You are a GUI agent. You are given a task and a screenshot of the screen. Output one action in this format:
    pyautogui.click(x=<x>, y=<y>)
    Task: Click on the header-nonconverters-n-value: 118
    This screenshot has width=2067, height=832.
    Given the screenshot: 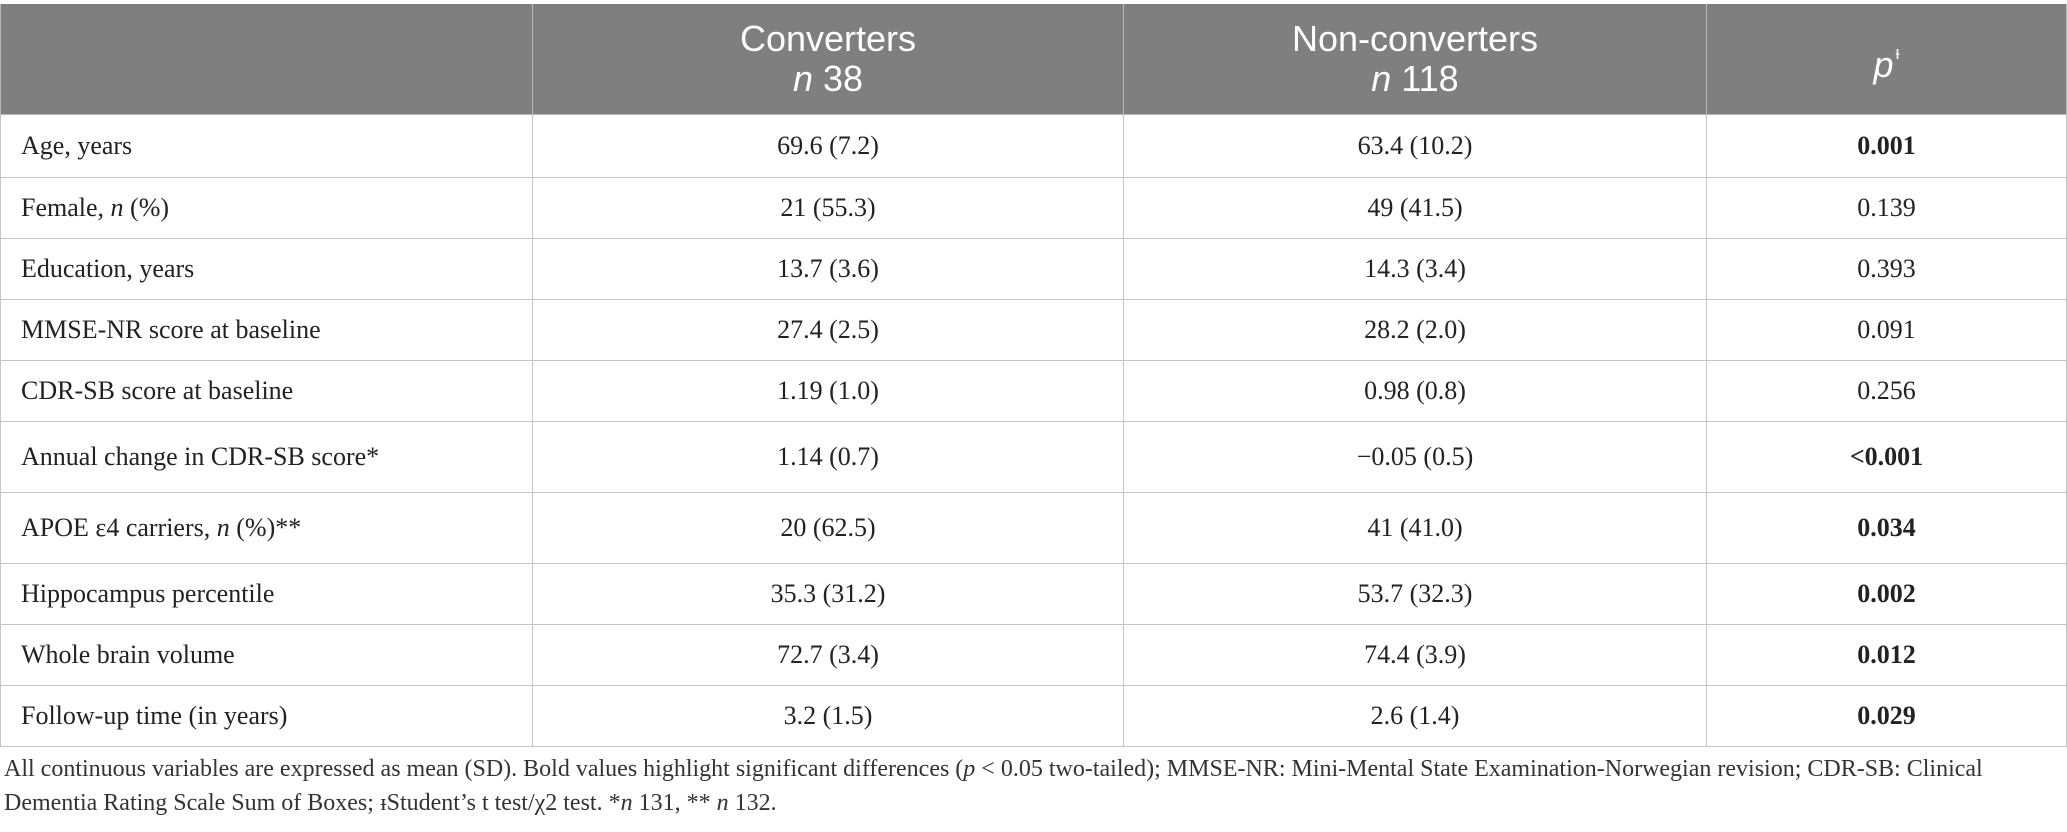 What is the action you would take?
    pyautogui.click(x=1430, y=78)
    